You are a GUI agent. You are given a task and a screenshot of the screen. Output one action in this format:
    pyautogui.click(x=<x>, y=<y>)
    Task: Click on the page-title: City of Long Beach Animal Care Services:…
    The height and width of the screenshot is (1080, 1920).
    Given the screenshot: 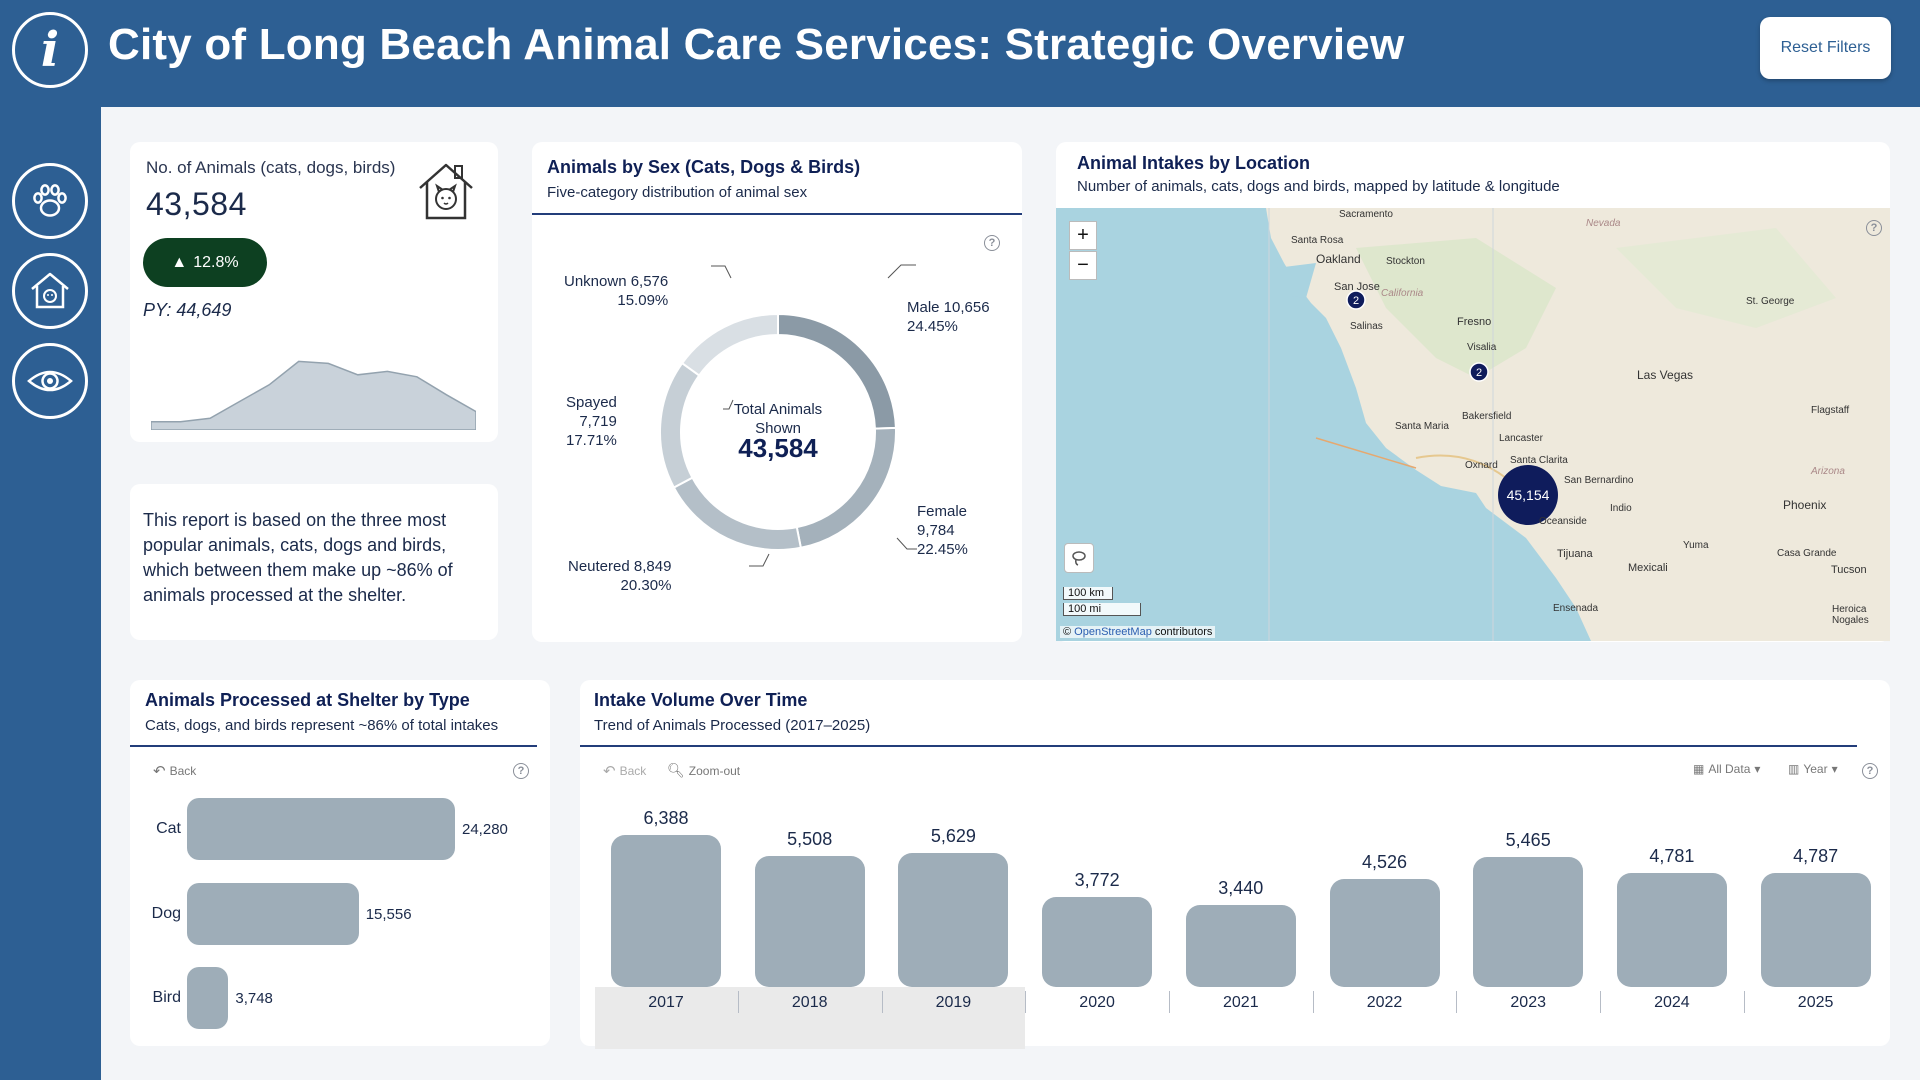 What is the action you would take?
    pyautogui.click(x=756, y=44)
    